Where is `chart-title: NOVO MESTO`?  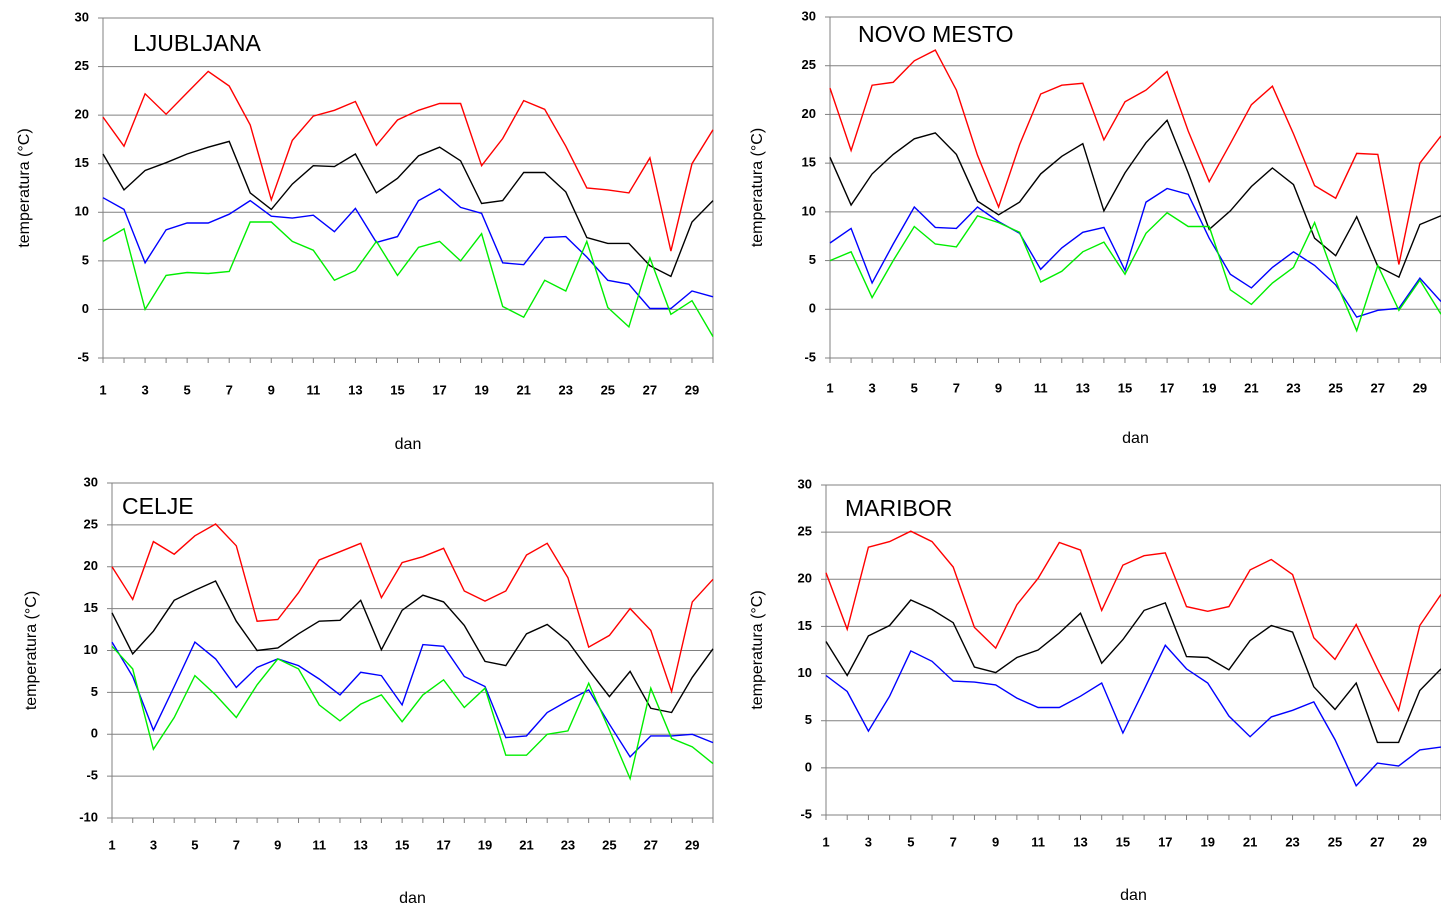
chart-title: NOVO MESTO is located at coordinates (936, 34).